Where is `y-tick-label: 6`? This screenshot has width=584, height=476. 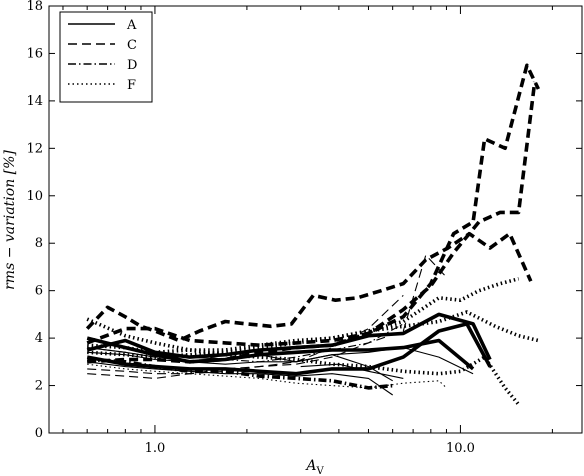
y-tick-label: 6 is located at coordinates (39, 291).